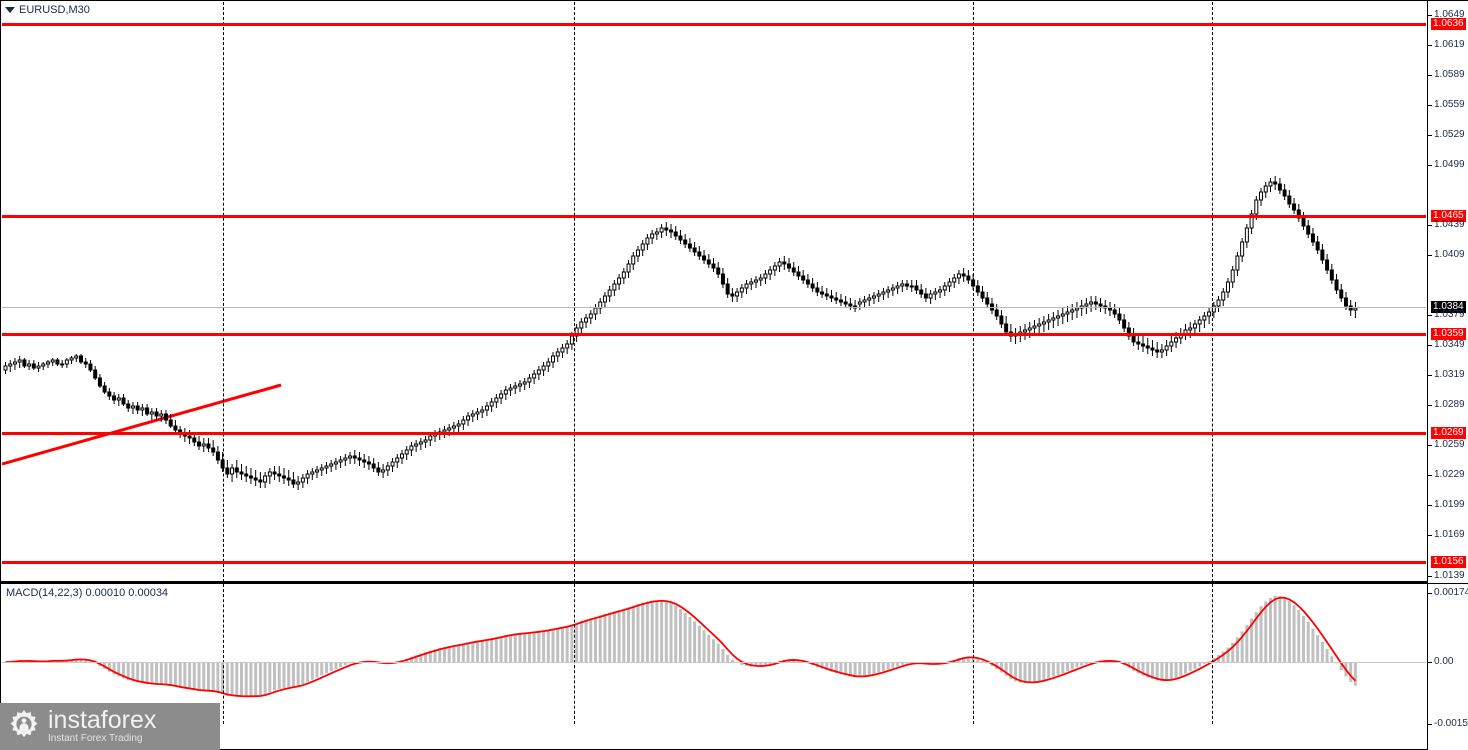  Describe the element at coordinates (1449, 14) in the screenshot. I see `price-scale-label: 1.0649` at that location.